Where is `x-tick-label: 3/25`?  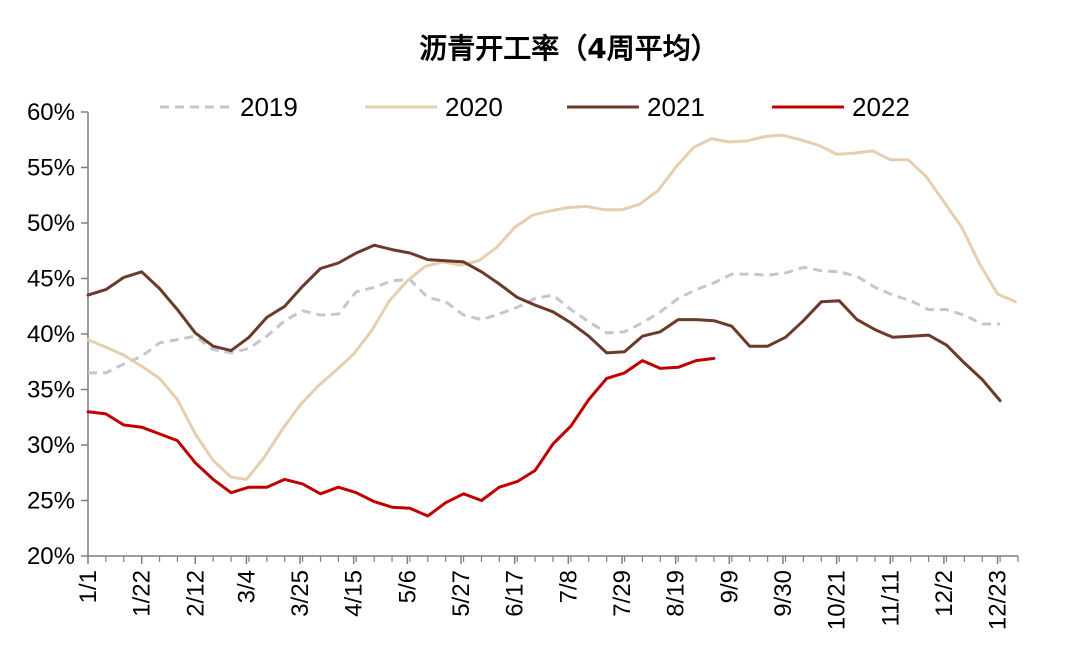
x-tick-label: 3/25 is located at coordinates (300, 593).